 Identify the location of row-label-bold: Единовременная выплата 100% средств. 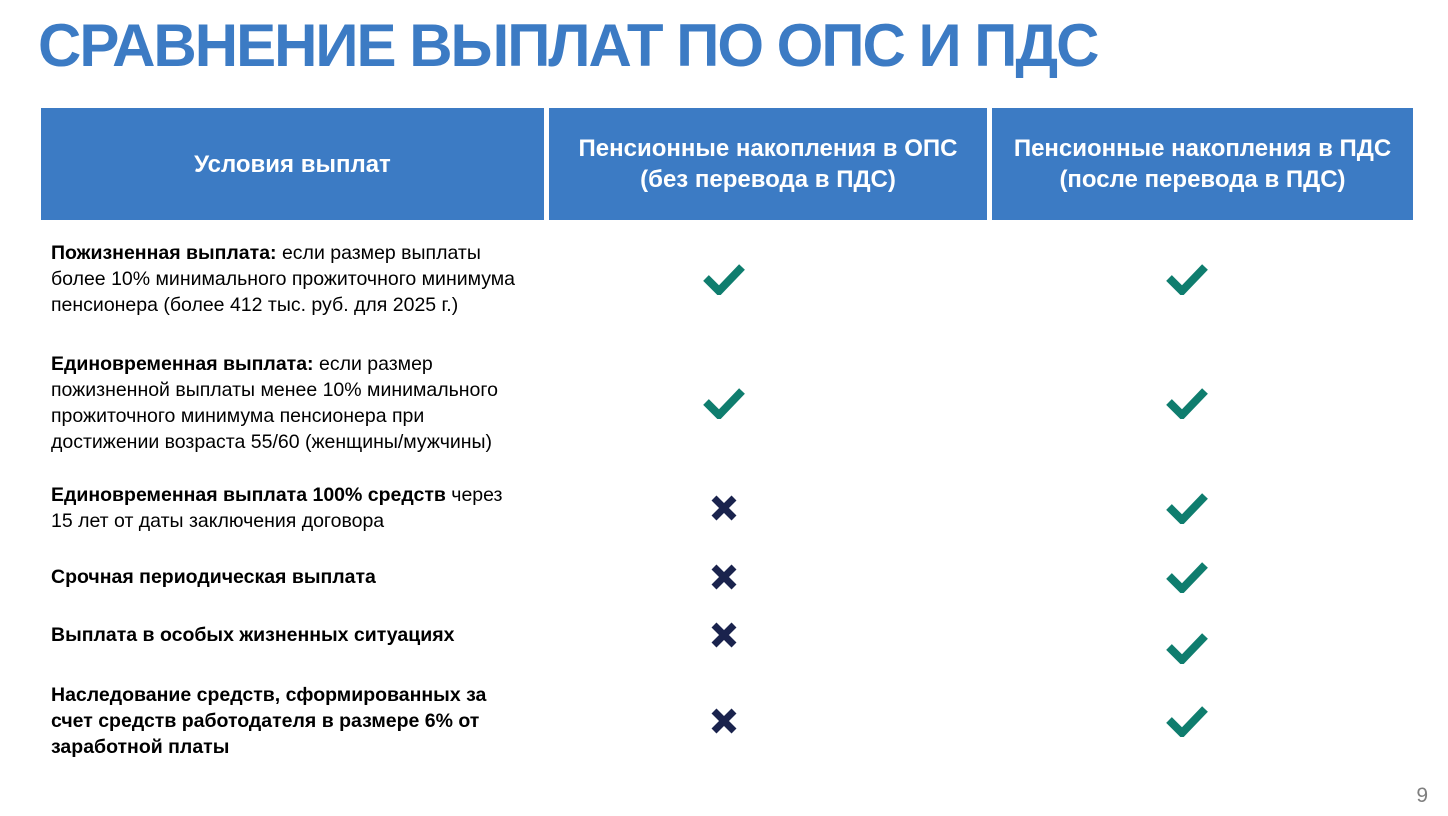
(248, 495).